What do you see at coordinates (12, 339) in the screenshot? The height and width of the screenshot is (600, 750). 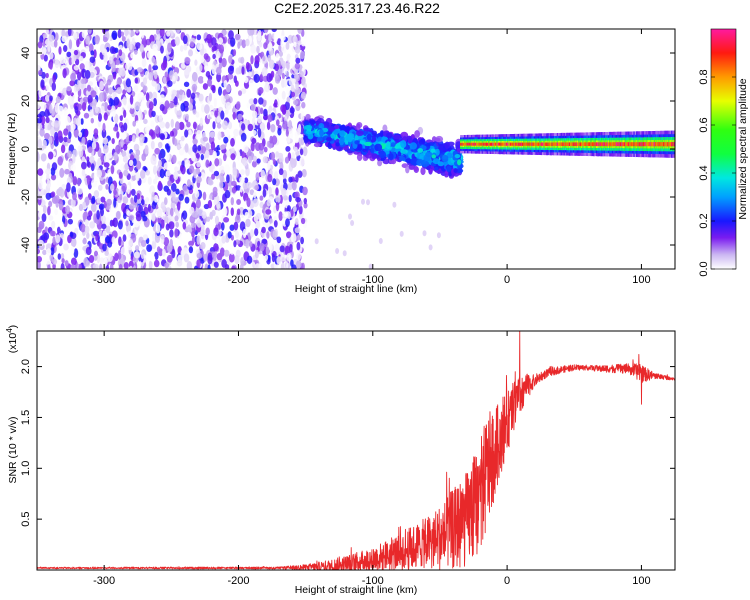 I see `snr-y-multiplier: (x104)` at bounding box center [12, 339].